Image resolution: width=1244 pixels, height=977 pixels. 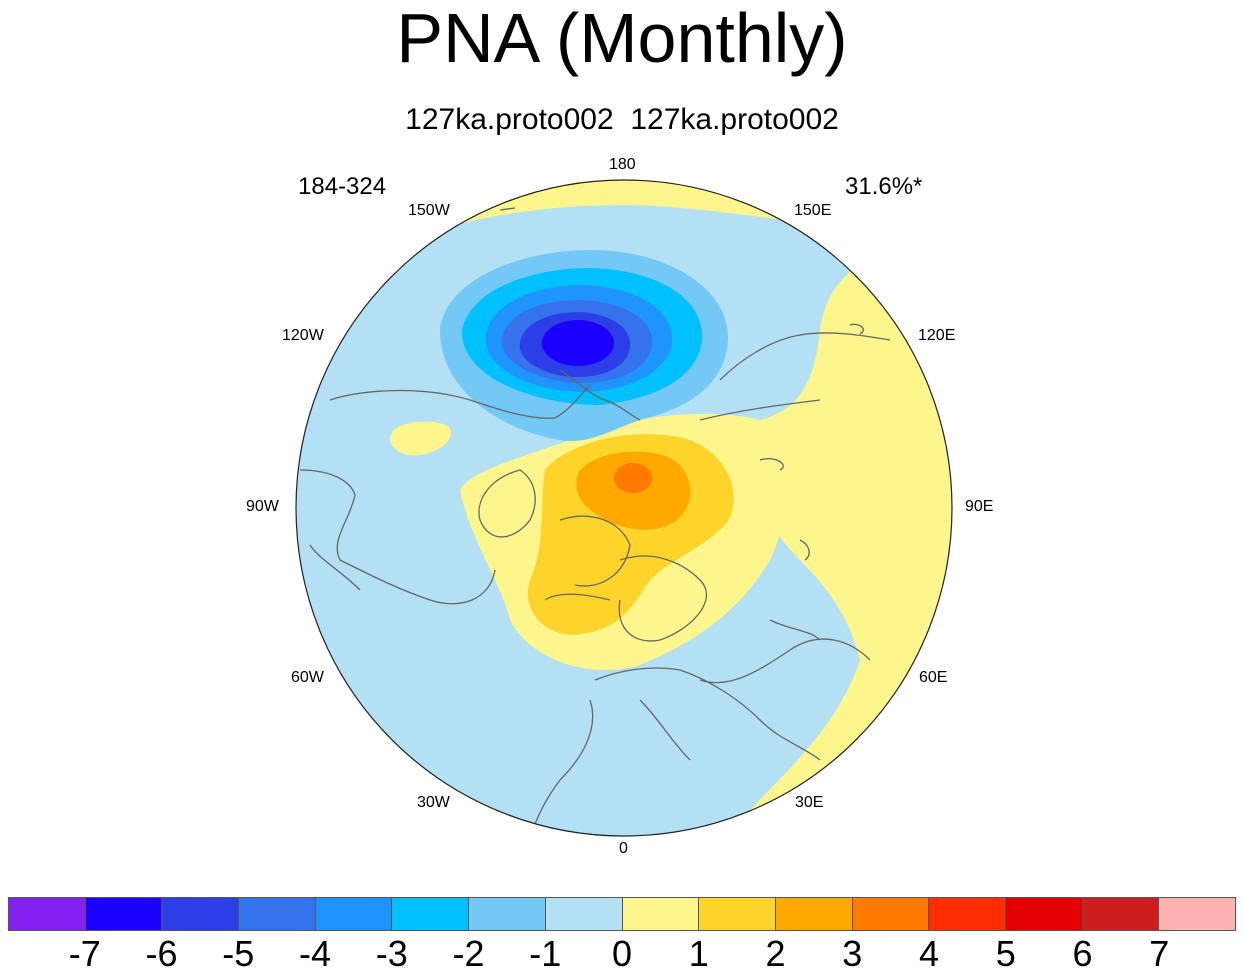 I want to click on colorbar-tick-label: -4, so click(x=315, y=953).